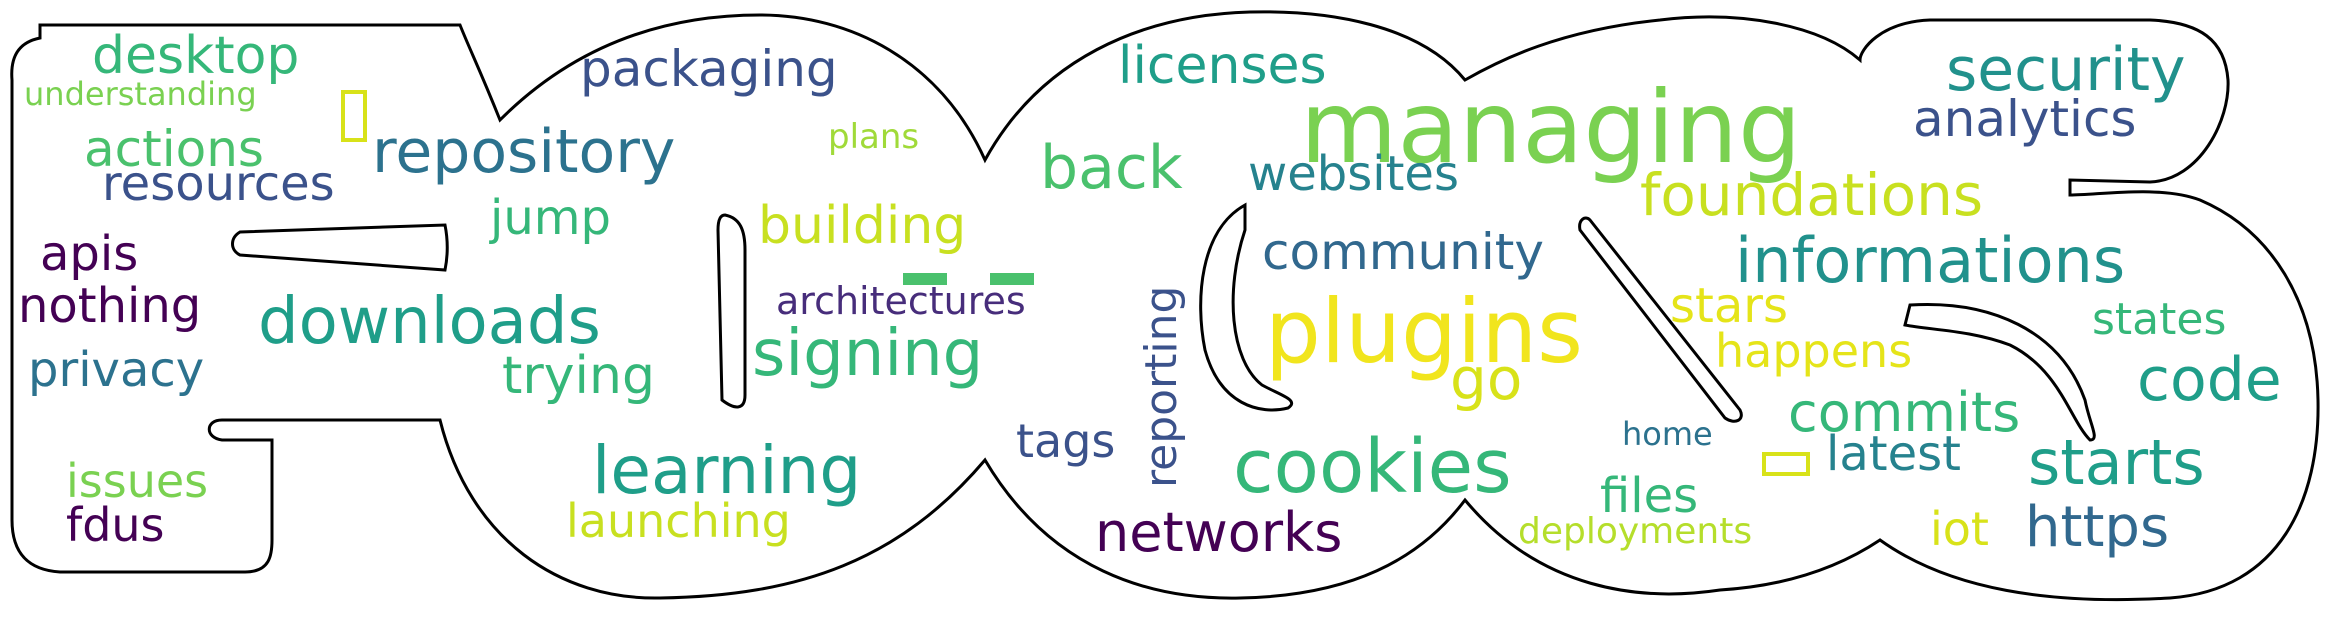  Describe the element at coordinates (1930, 260) in the screenshot. I see `word-informations: informations` at that location.